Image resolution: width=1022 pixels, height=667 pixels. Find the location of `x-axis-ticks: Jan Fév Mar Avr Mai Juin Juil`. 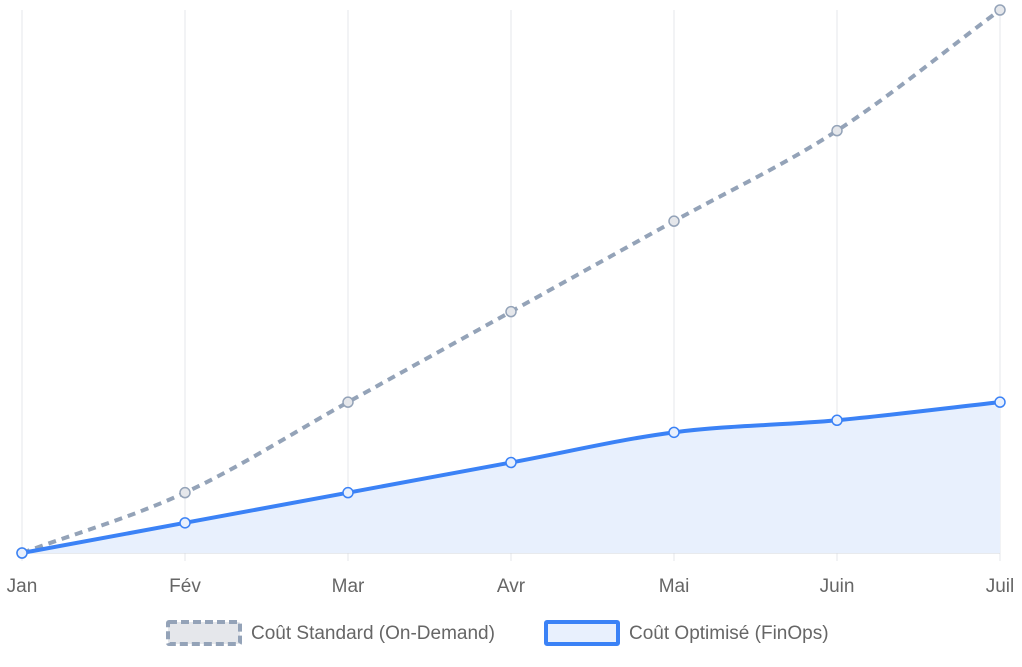

x-axis-ticks: Jan Fév Mar Avr Mai Juin Juil is located at coordinates (511, 586).